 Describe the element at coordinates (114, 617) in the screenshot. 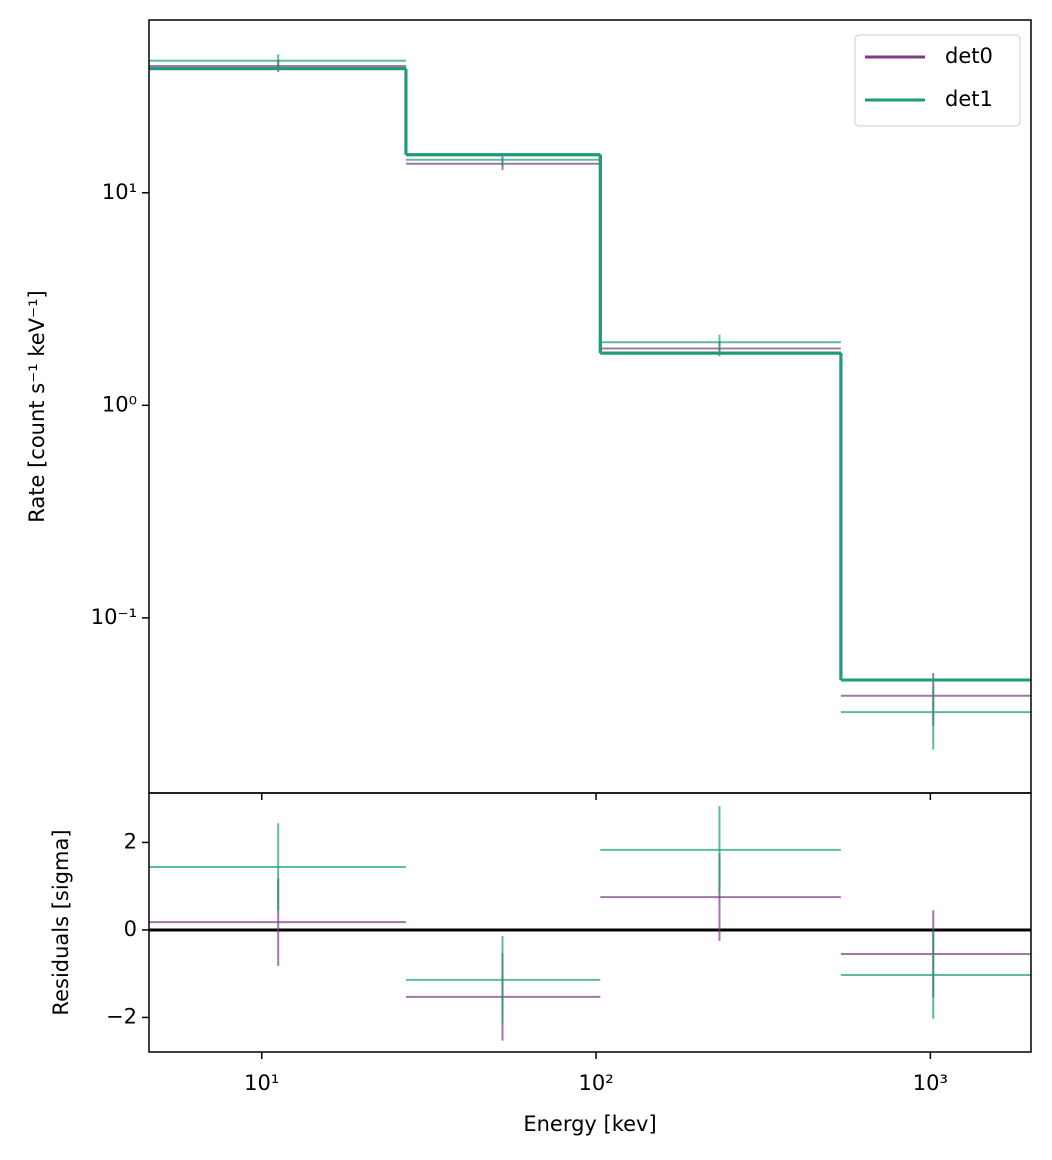

I see `y-tick-label: 10⁻¹` at that location.